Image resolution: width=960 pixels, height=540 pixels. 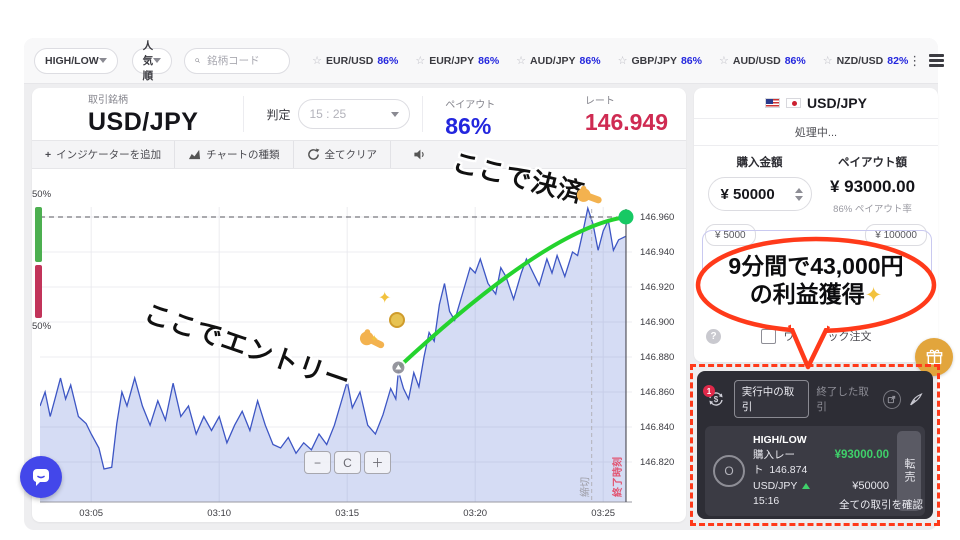 I want to click on trades-sync: 1 $, so click(x=715, y=397).